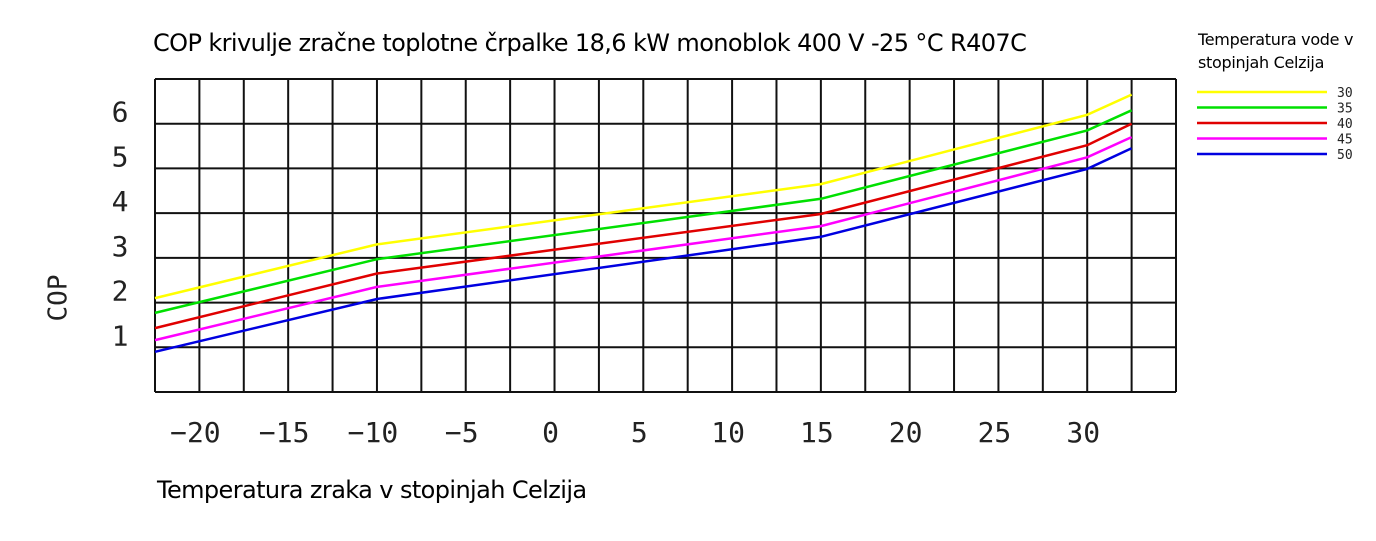 The height and width of the screenshot is (541, 1376). Describe the element at coordinates (120, 156) in the screenshot. I see `y-tick-label: 5` at that location.